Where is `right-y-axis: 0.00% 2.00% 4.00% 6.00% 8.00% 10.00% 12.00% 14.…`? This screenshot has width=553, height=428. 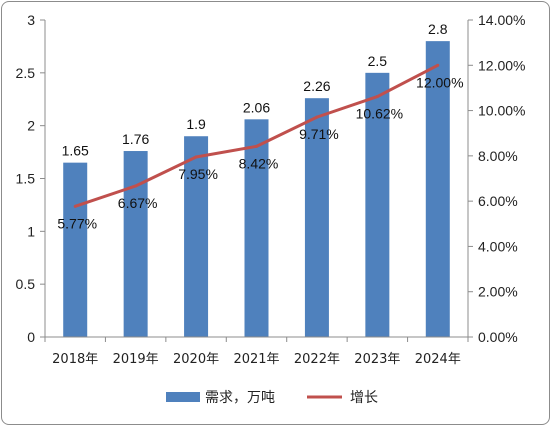
right-y-axis: 0.00% 2.00% 4.00% 6.00% 8.00% 10.00% 12.00% 14.… is located at coordinates (496, 178).